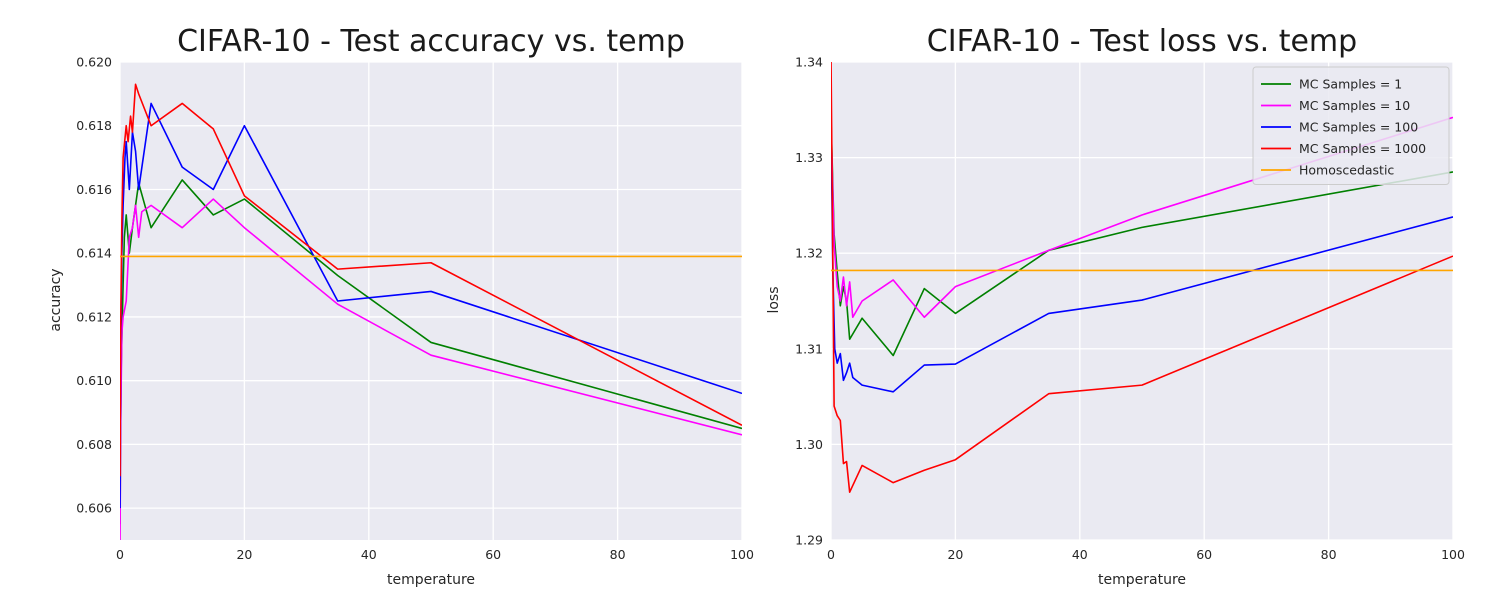 Image resolution: width=1500 pixels, height=600 pixels. I want to click on legend-entry: MC Samples = 10, so click(1354, 105).